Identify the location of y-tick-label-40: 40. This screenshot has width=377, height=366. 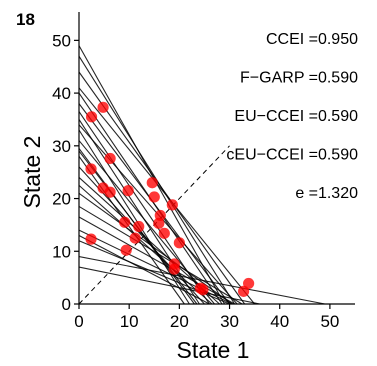
(61, 93).